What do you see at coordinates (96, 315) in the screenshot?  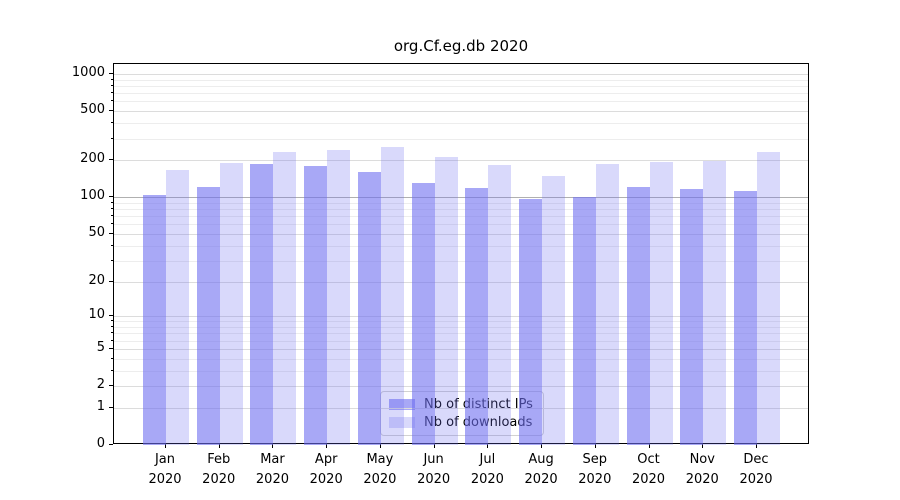 I see `y-tick-label: 10` at bounding box center [96, 315].